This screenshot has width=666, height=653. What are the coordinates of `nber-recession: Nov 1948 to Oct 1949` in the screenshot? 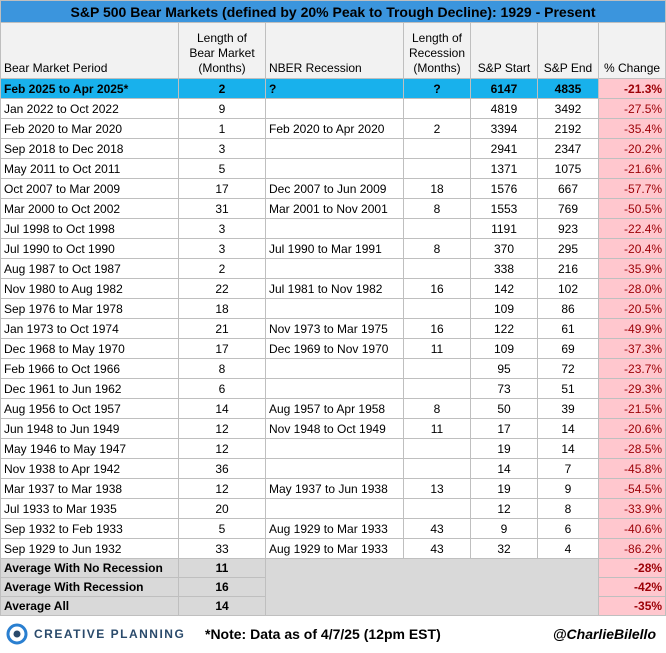 It's located at (334, 428).